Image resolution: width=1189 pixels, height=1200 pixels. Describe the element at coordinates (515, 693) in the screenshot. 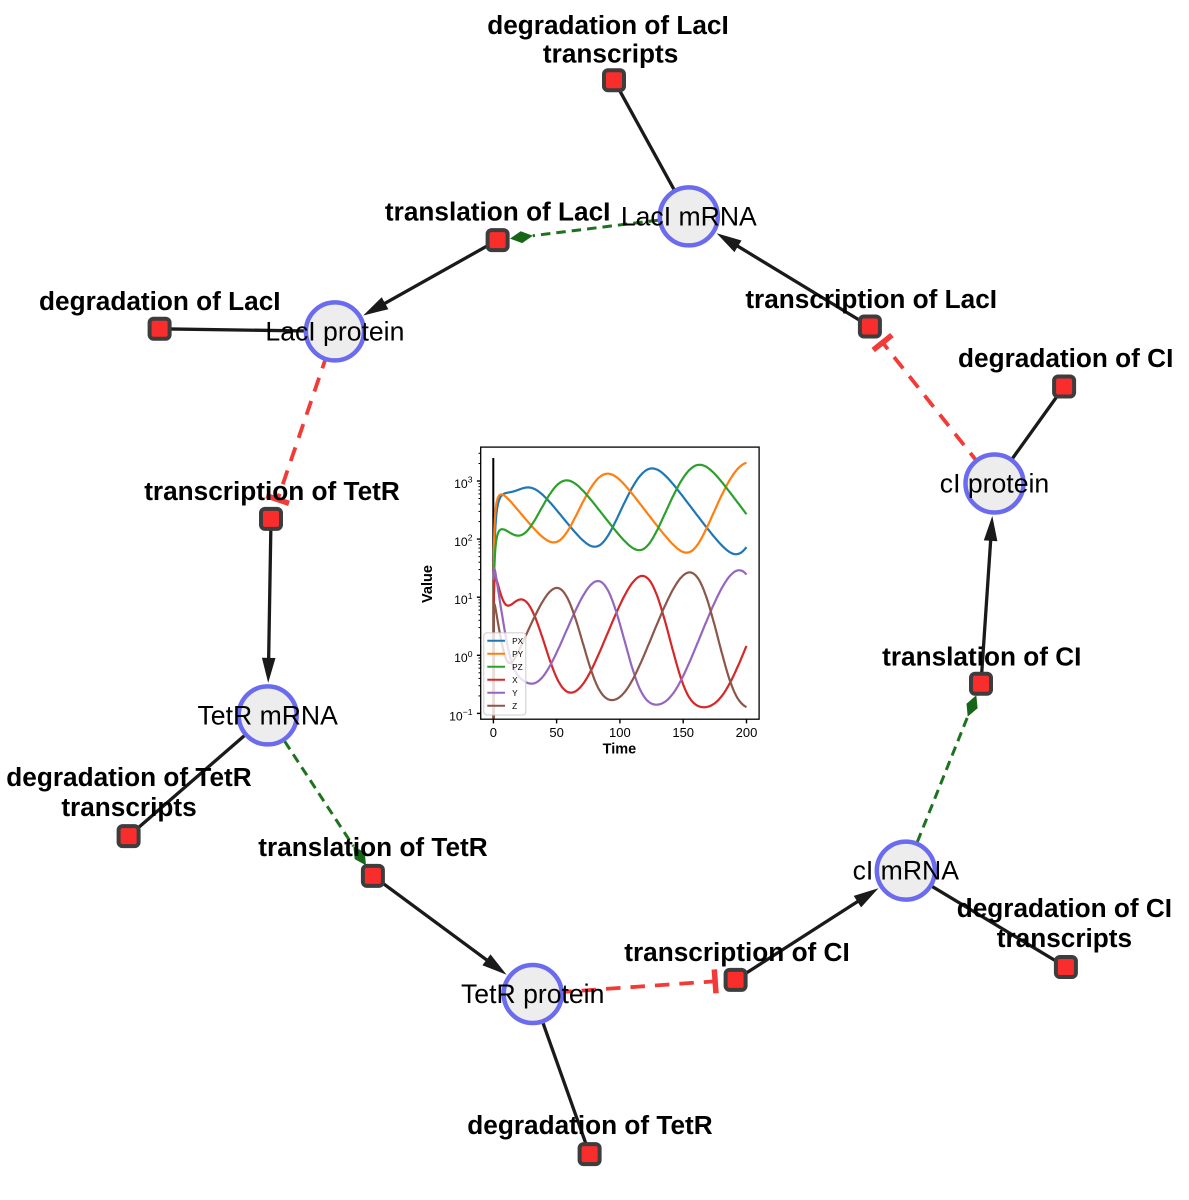

I see `svg-text: Y` at that location.